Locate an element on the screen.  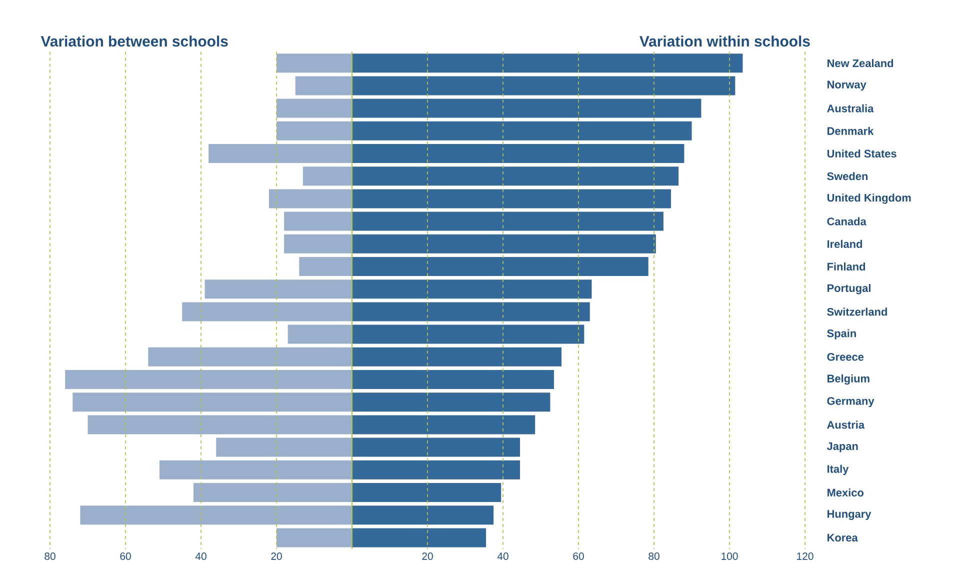
y-tick-label: United States is located at coordinates (861, 153).